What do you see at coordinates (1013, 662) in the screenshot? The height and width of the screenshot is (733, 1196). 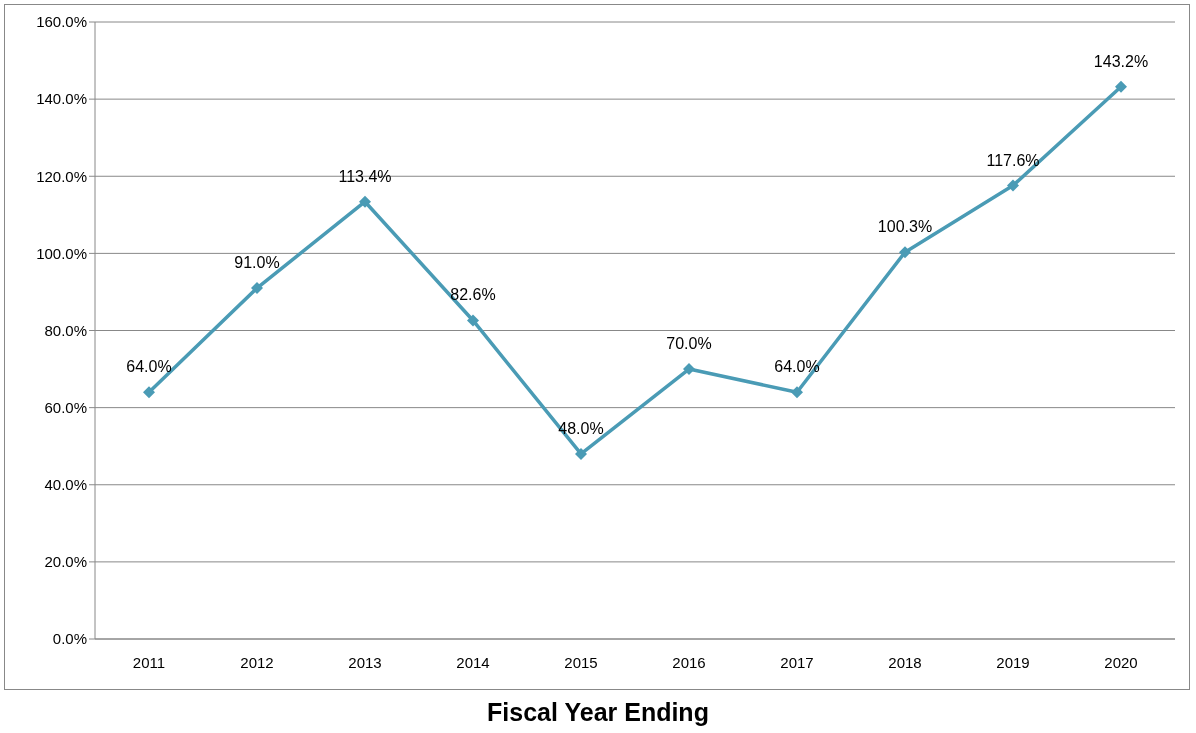 I see `x-tick-label: 2019` at bounding box center [1013, 662].